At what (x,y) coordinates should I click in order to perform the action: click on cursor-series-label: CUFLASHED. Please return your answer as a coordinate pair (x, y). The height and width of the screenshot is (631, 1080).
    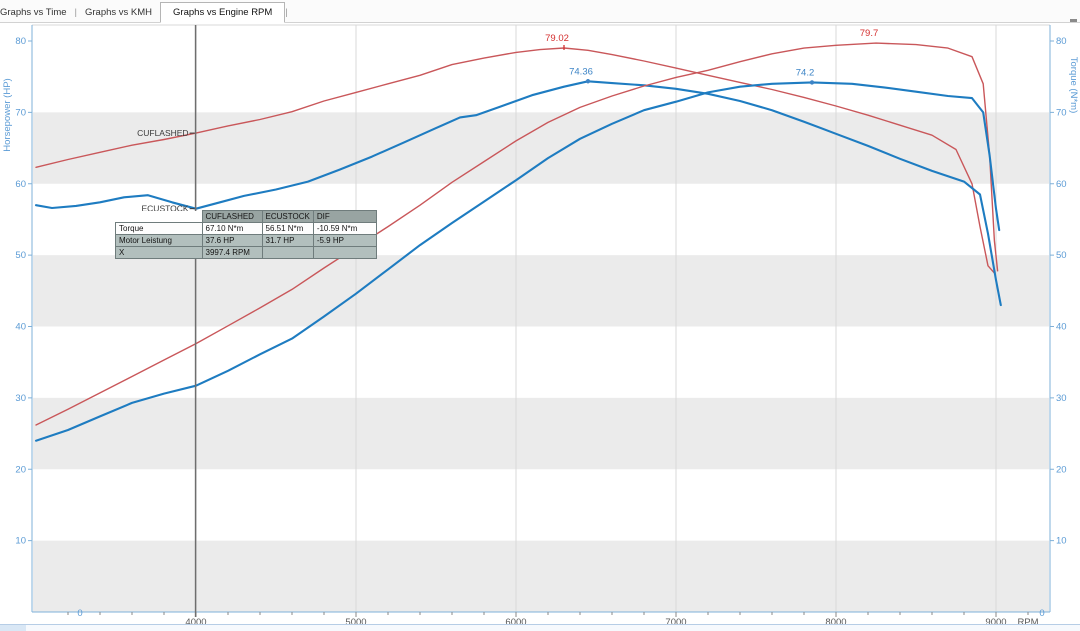
    Looking at the image, I should click on (162, 133).